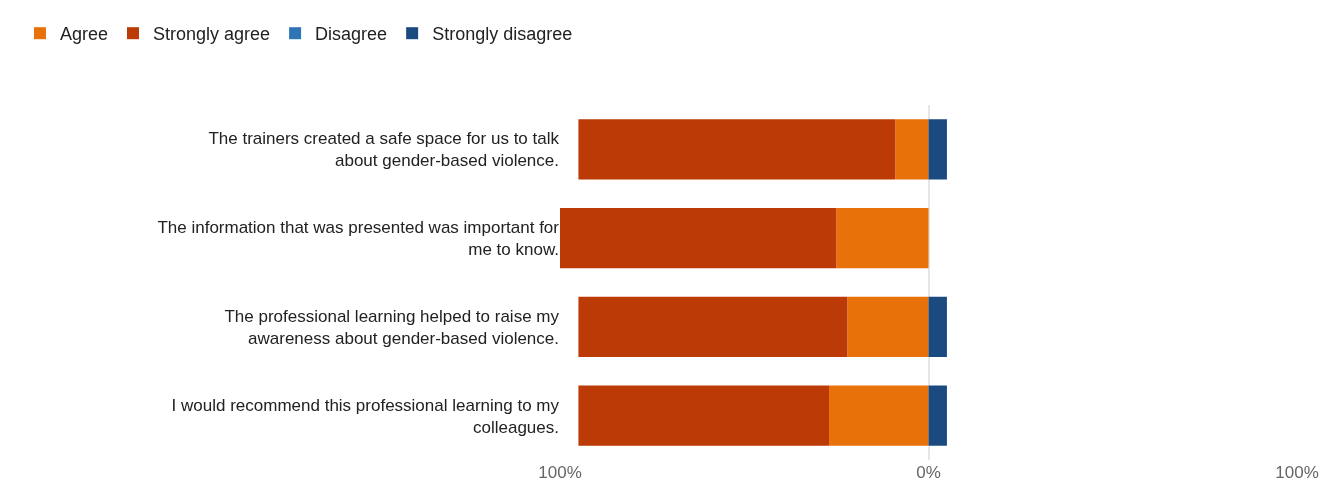 Image resolution: width=1331 pixels, height=500 pixels. I want to click on y-tick-label: I would recommend this professional learning to my colleagues., so click(365, 416).